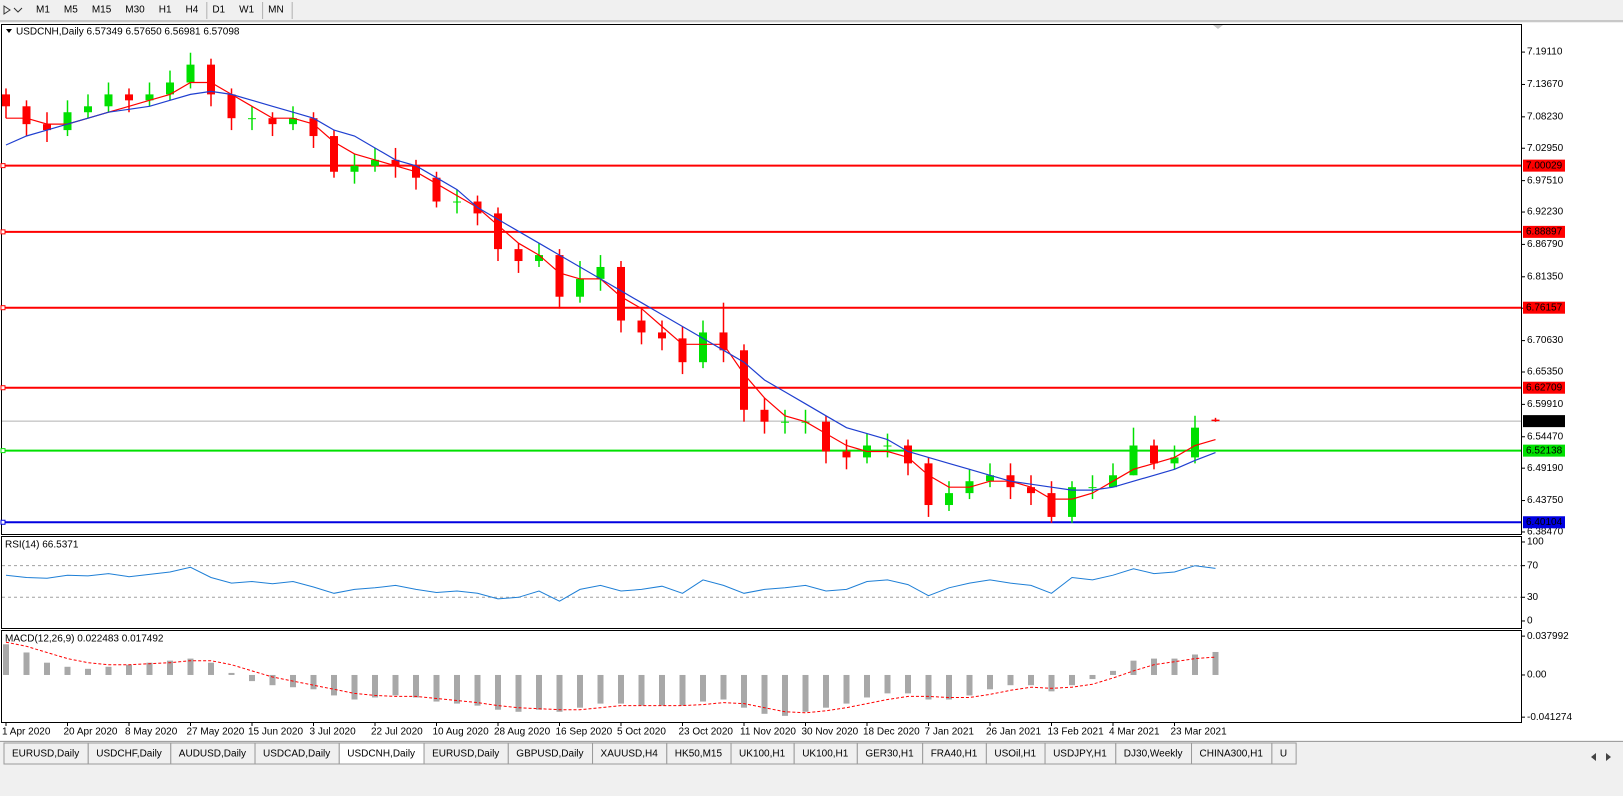 The width and height of the screenshot is (1623, 796). What do you see at coordinates (1232, 754) in the screenshot?
I see `tab-label: CHINA300,H1` at bounding box center [1232, 754].